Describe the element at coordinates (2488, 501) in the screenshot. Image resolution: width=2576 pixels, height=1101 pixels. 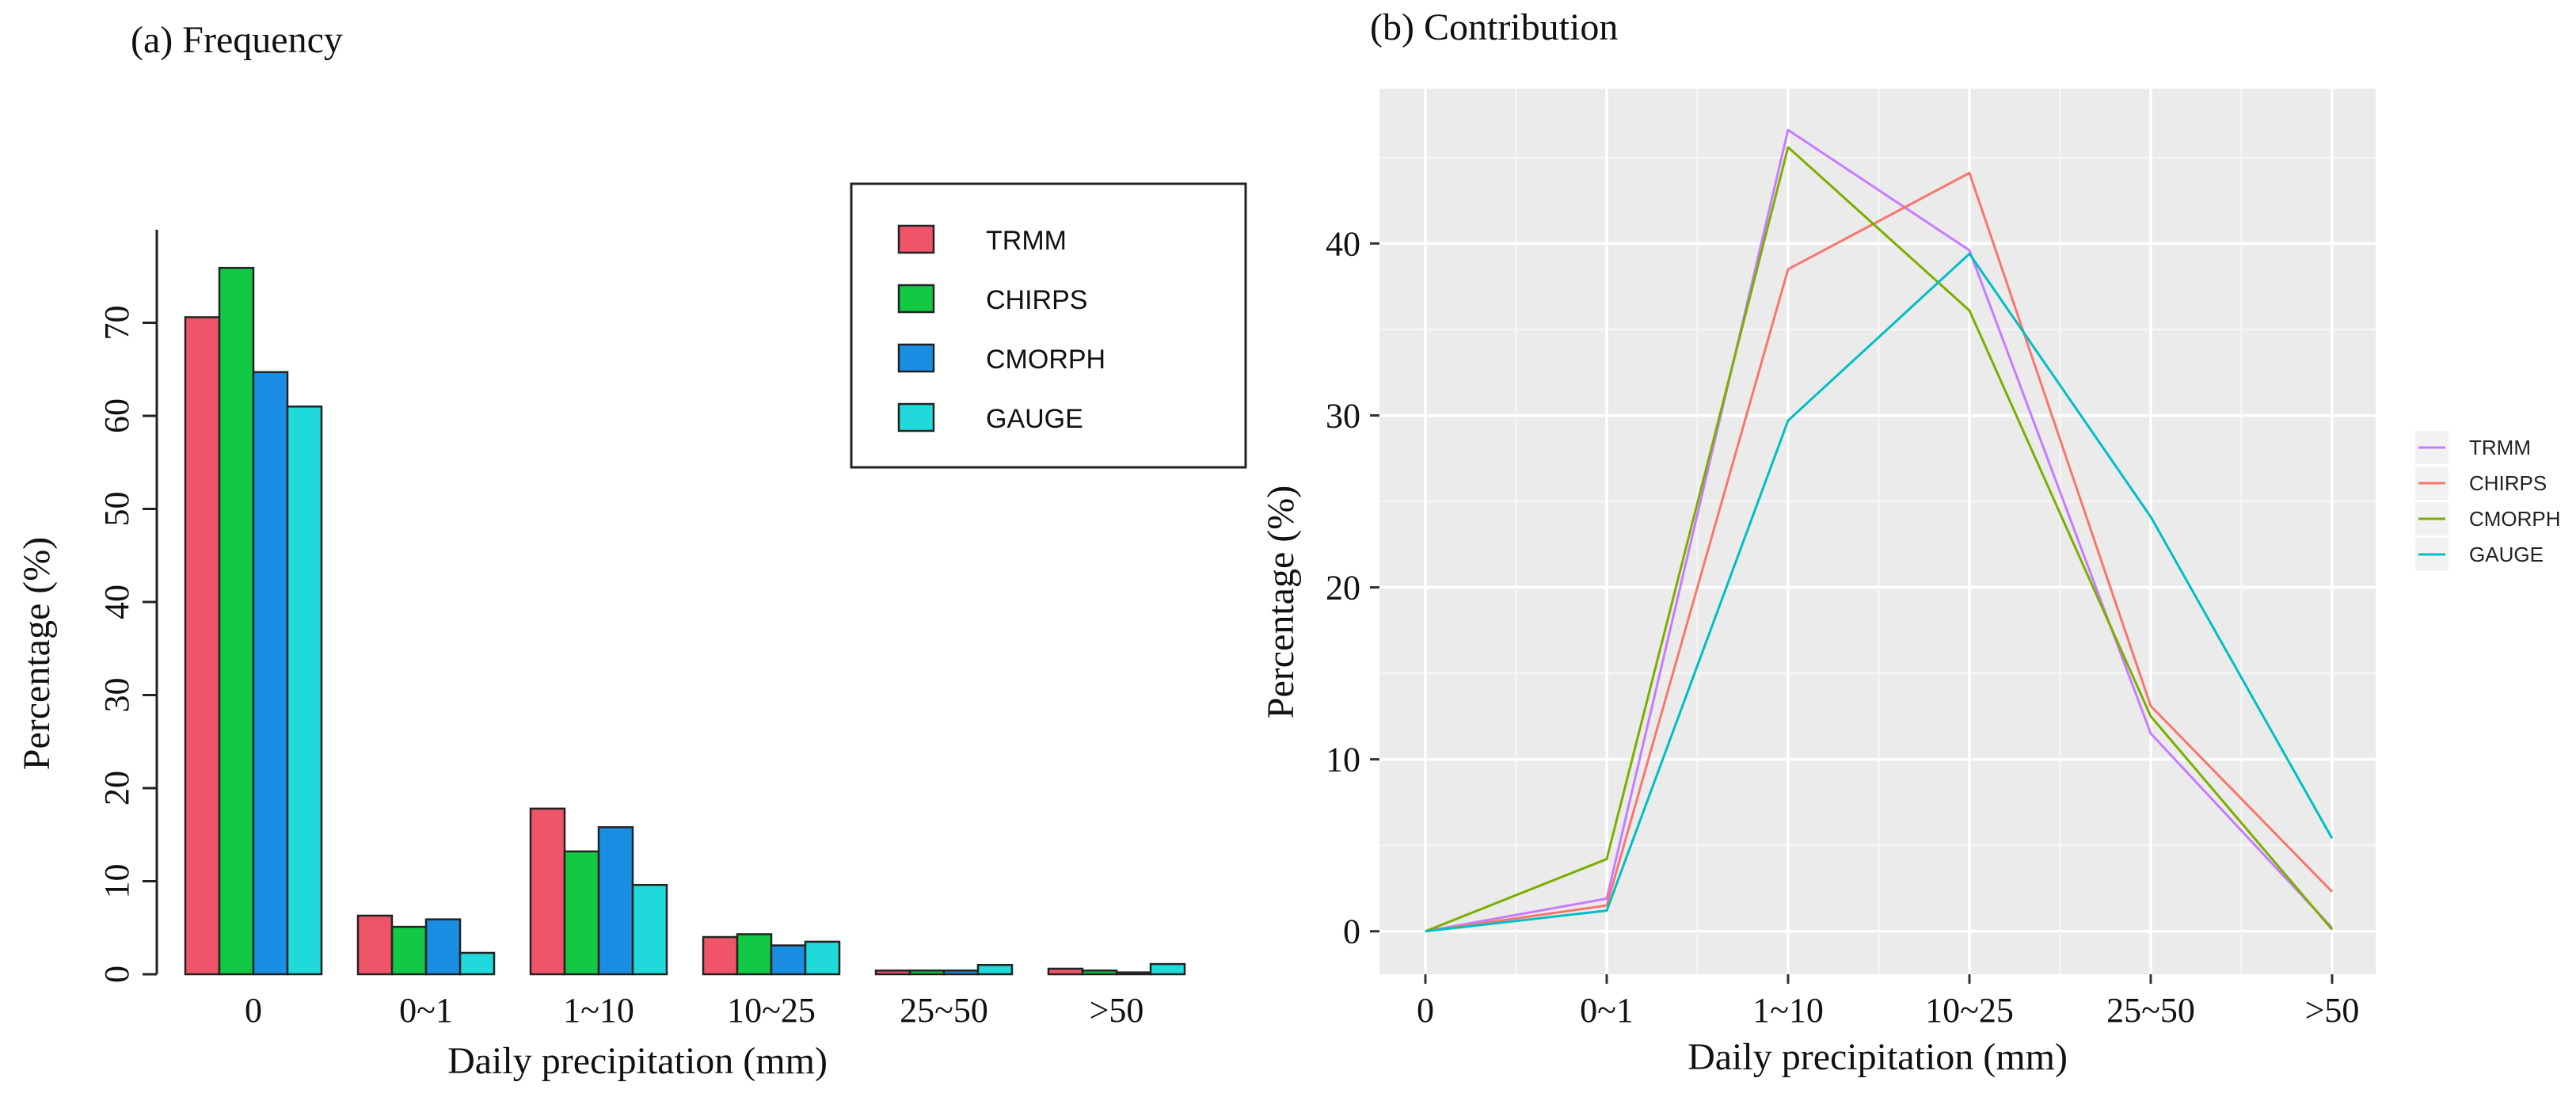
I see `contribution-legend: TRMM CHIRPS CMORPH GAUGE` at that location.